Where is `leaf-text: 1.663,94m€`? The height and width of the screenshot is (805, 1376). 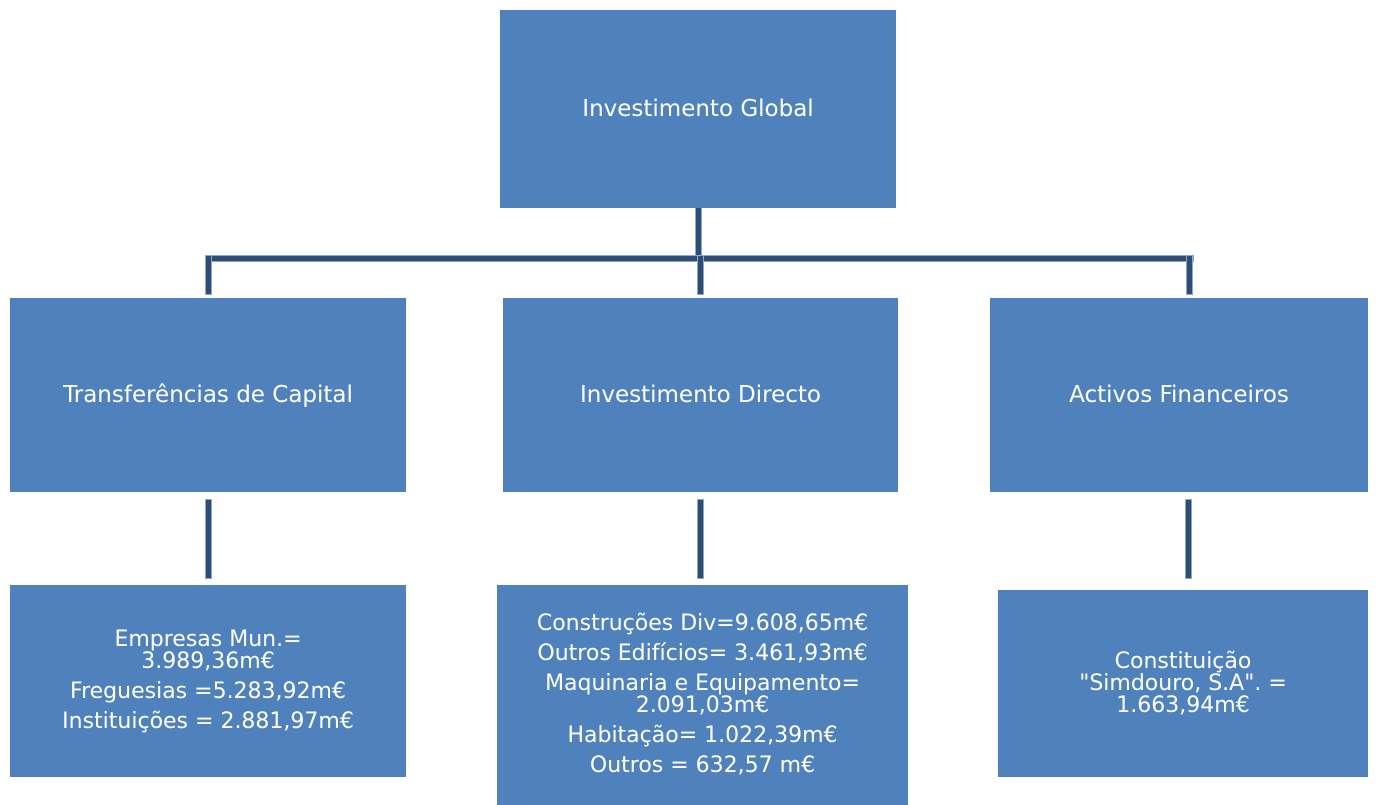 leaf-text: 1.663,94m€ is located at coordinates (1183, 705).